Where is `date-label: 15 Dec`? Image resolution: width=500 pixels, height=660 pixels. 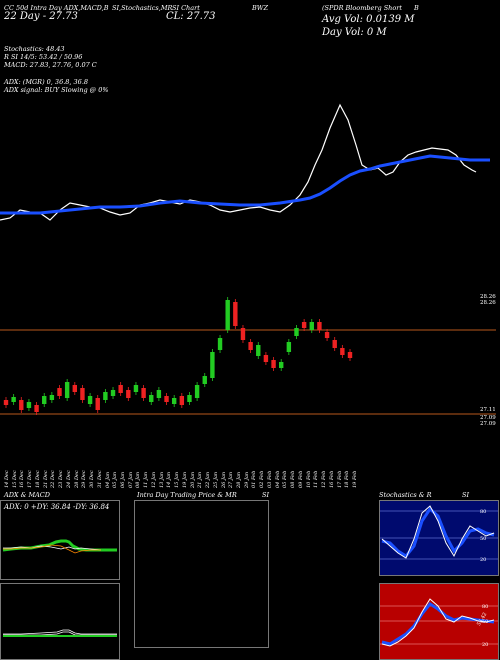
date-label: 15 Dec is located at coordinates (14, 479).